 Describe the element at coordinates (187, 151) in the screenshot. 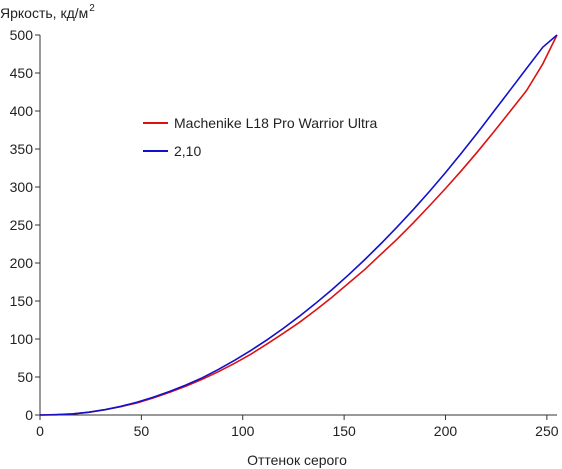

I see `legend-label-2: 2,10` at that location.